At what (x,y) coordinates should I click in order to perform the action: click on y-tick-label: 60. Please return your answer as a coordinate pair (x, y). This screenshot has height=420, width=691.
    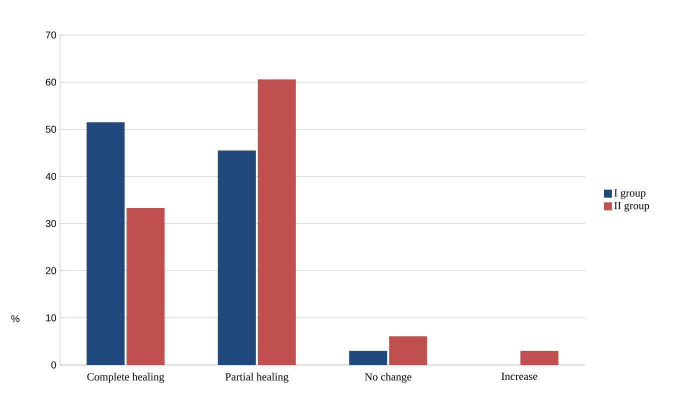
    Looking at the image, I should click on (51, 82).